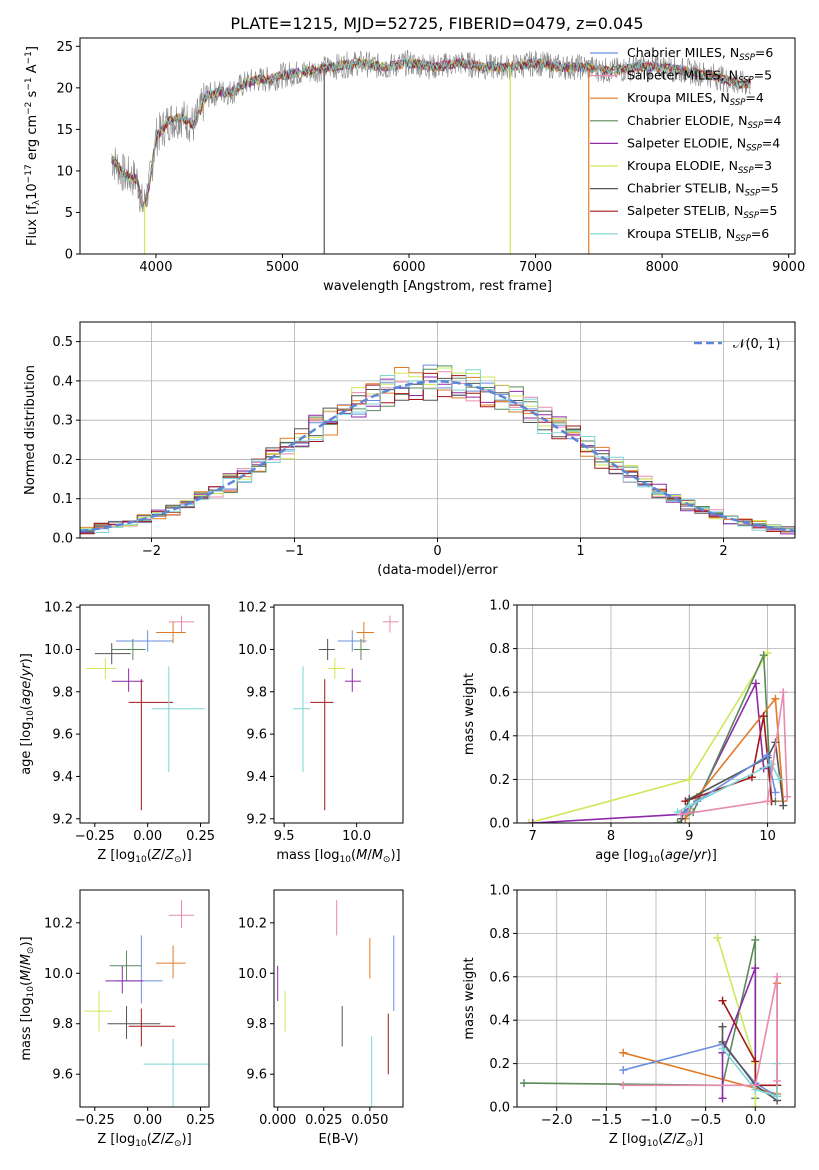 The height and width of the screenshot is (1170, 819). Describe the element at coordinates (702, 212) in the screenshot. I see `legend-label: Salpeter STELIB, NSSP=5` at that location.